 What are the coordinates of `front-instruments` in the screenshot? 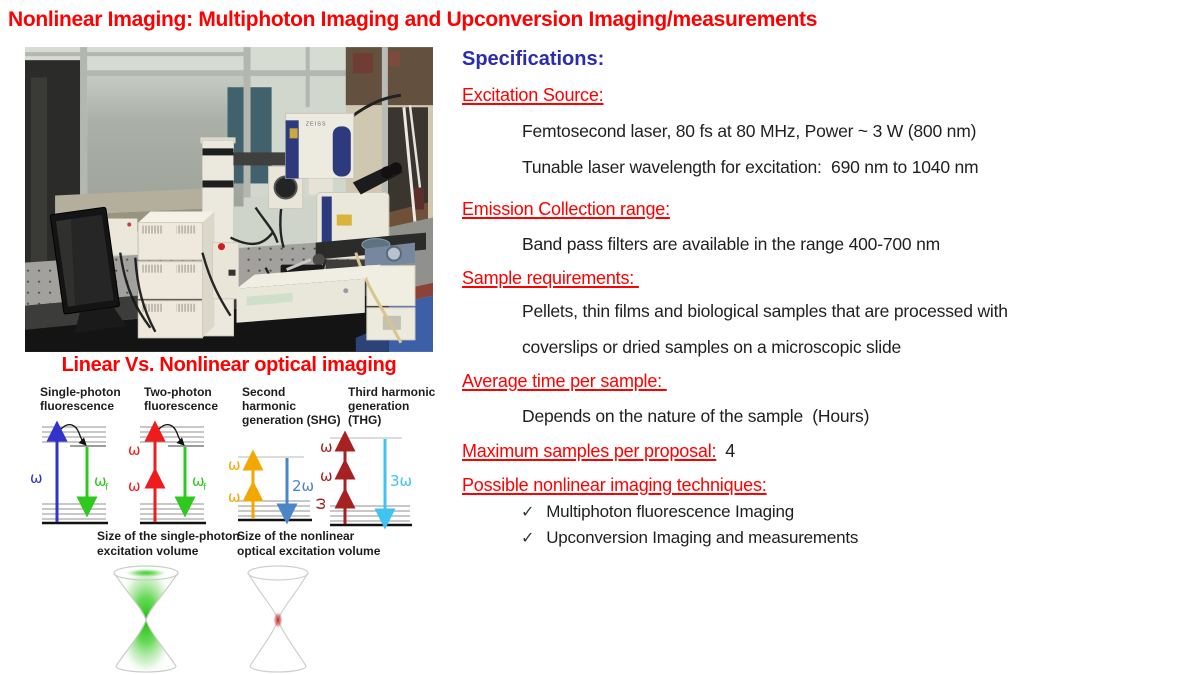 It's located at (326, 293).